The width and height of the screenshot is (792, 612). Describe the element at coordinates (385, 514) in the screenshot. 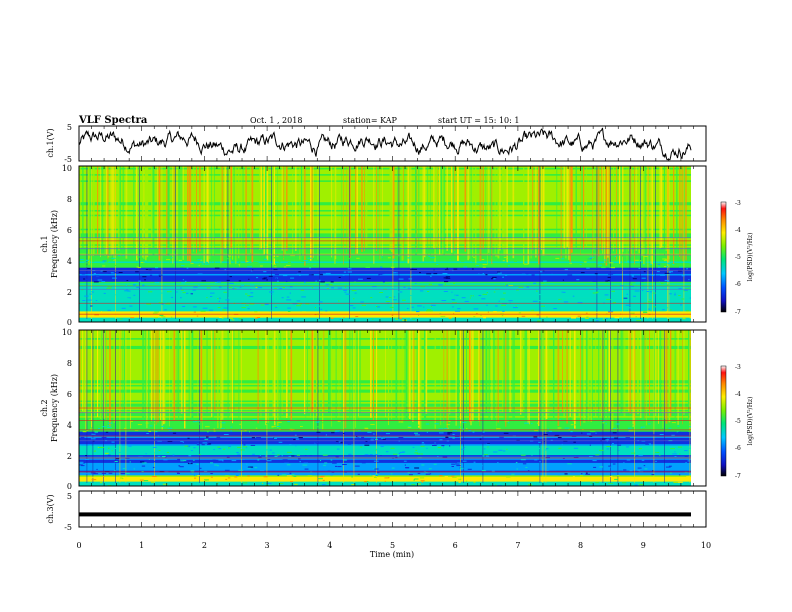

I see `ch3-waveform-line` at that location.